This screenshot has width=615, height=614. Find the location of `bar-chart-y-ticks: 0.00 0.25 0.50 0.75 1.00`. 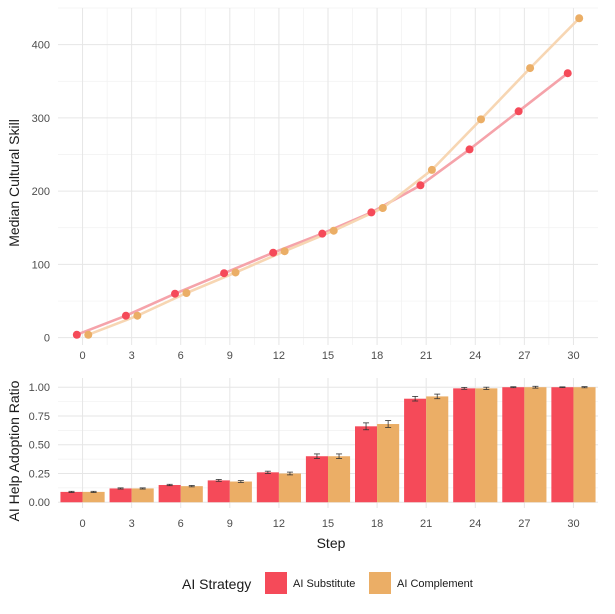

bar-chart-y-ticks: 0.00 0.25 0.50 0.75 1.00 is located at coordinates (39, 445).